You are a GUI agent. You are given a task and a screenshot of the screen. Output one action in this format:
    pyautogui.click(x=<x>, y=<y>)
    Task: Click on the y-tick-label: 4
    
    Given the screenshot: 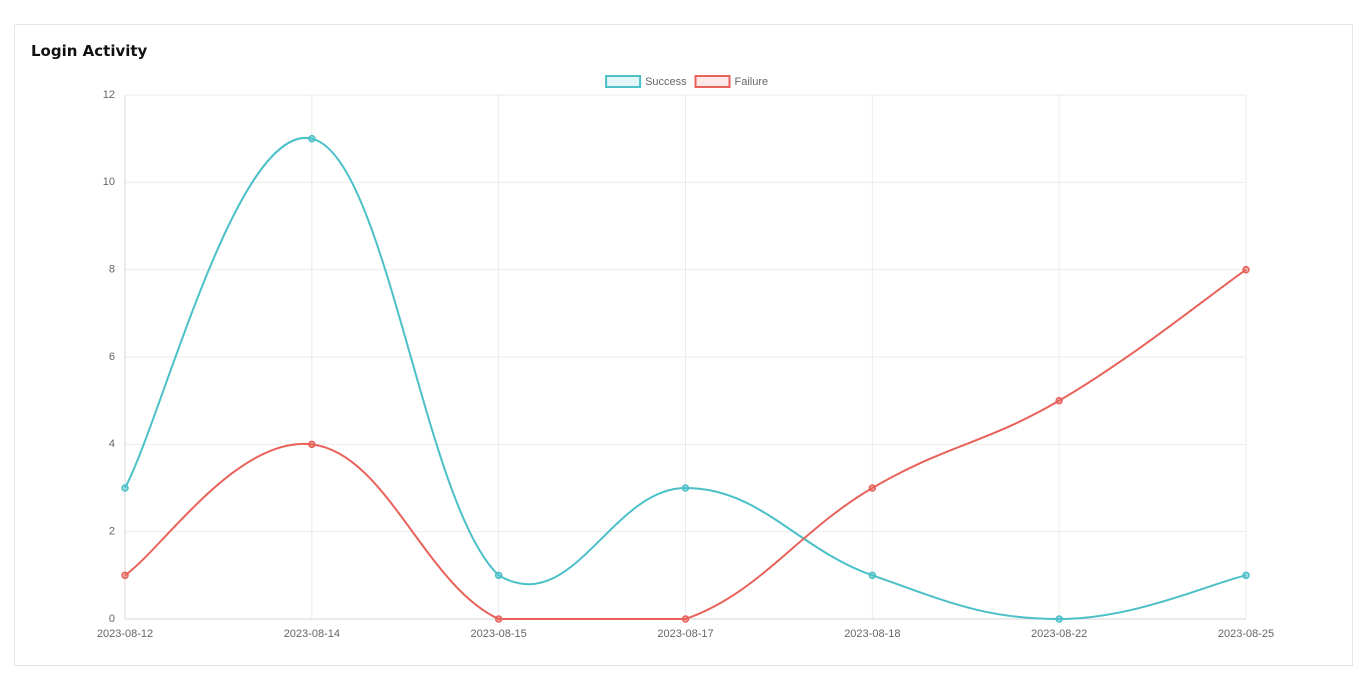 What is the action you would take?
    pyautogui.click(x=112, y=444)
    